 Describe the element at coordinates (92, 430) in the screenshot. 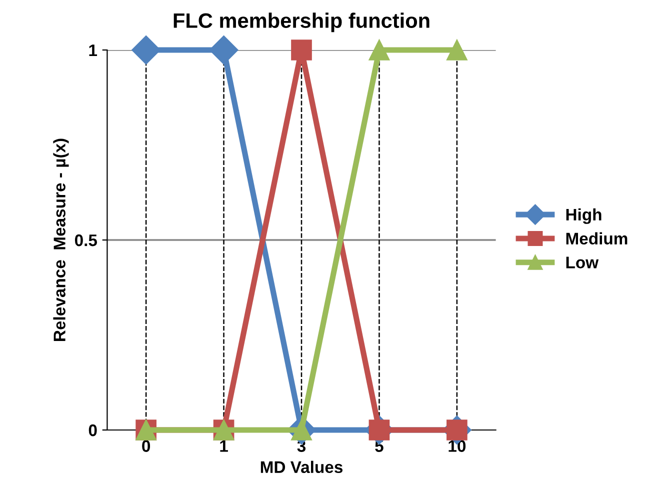

I see `y-tick-label: 0` at that location.